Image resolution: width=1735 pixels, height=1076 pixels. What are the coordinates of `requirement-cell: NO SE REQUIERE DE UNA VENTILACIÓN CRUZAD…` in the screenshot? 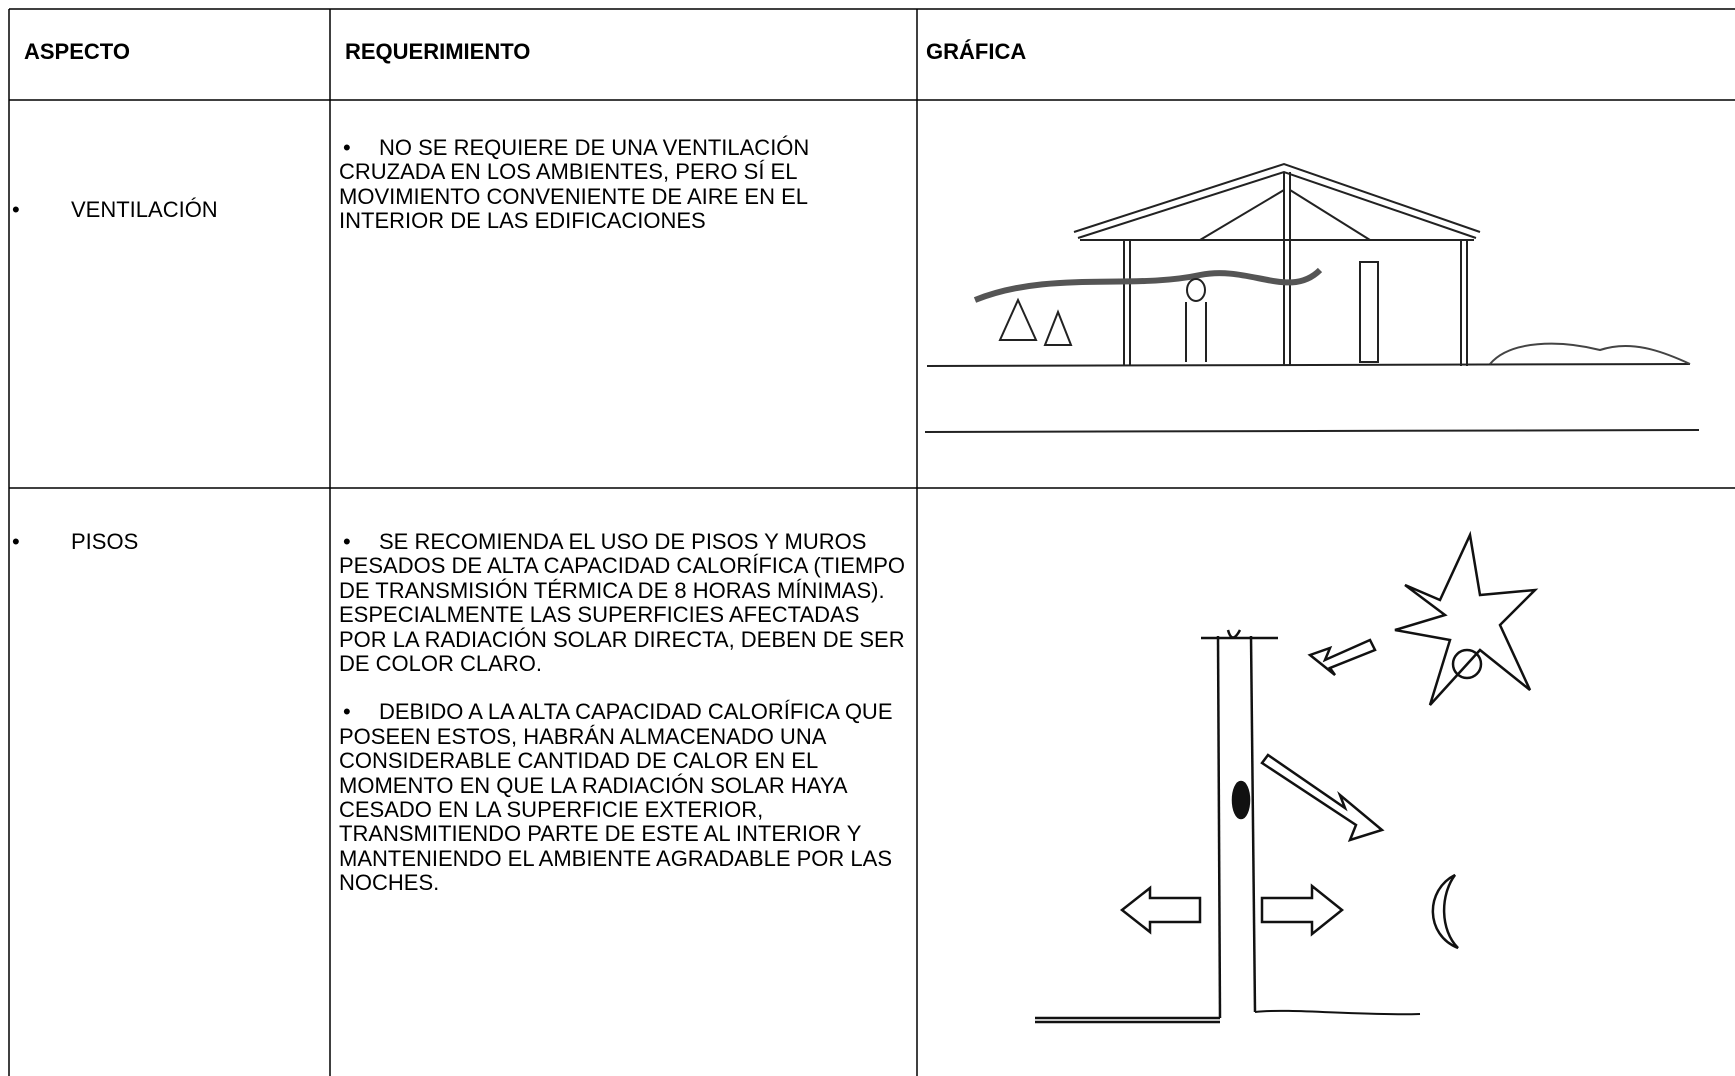 It's located at (625, 184).